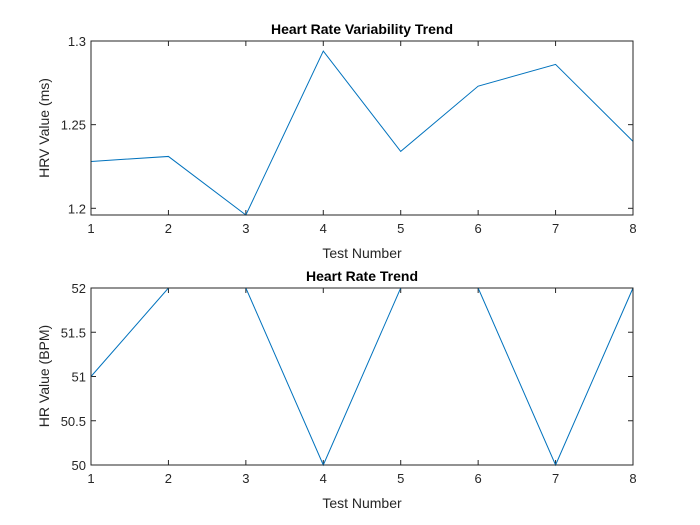 This screenshot has height=525, width=700. I want to click on y-tick-label: 51.5, so click(73, 332).